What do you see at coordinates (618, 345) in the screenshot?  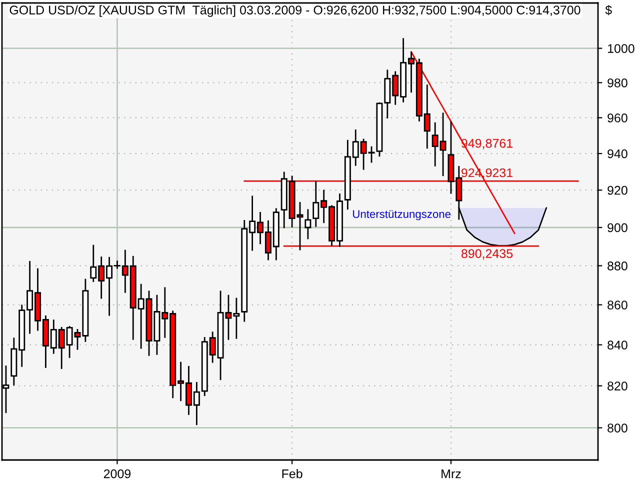 I see `y-tick-label: 840` at bounding box center [618, 345].